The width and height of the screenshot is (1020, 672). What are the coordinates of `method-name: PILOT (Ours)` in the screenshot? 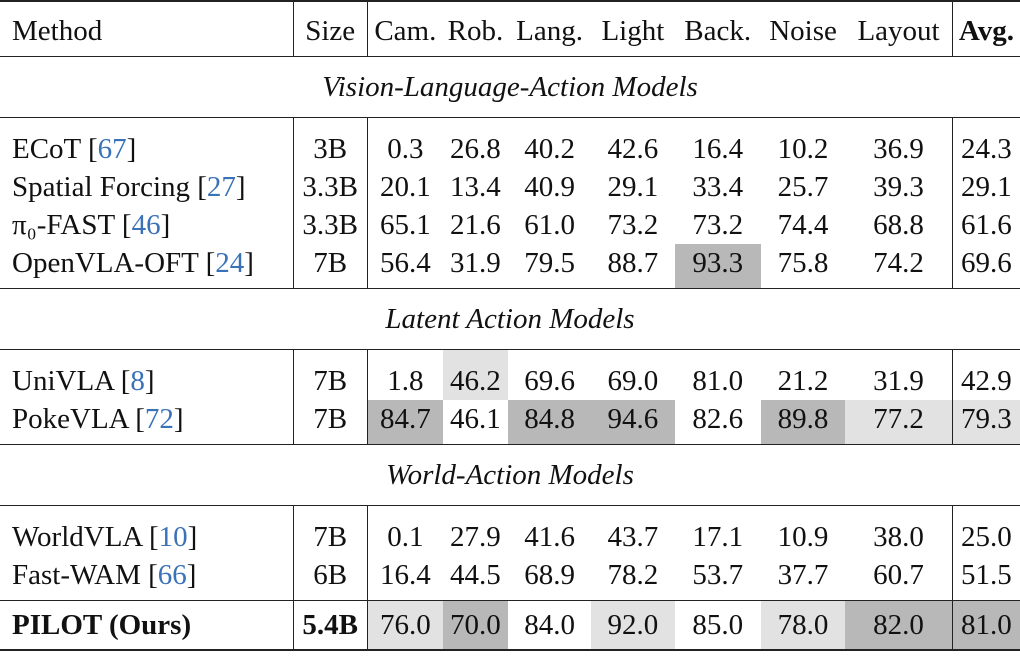 It's located at (147, 625).